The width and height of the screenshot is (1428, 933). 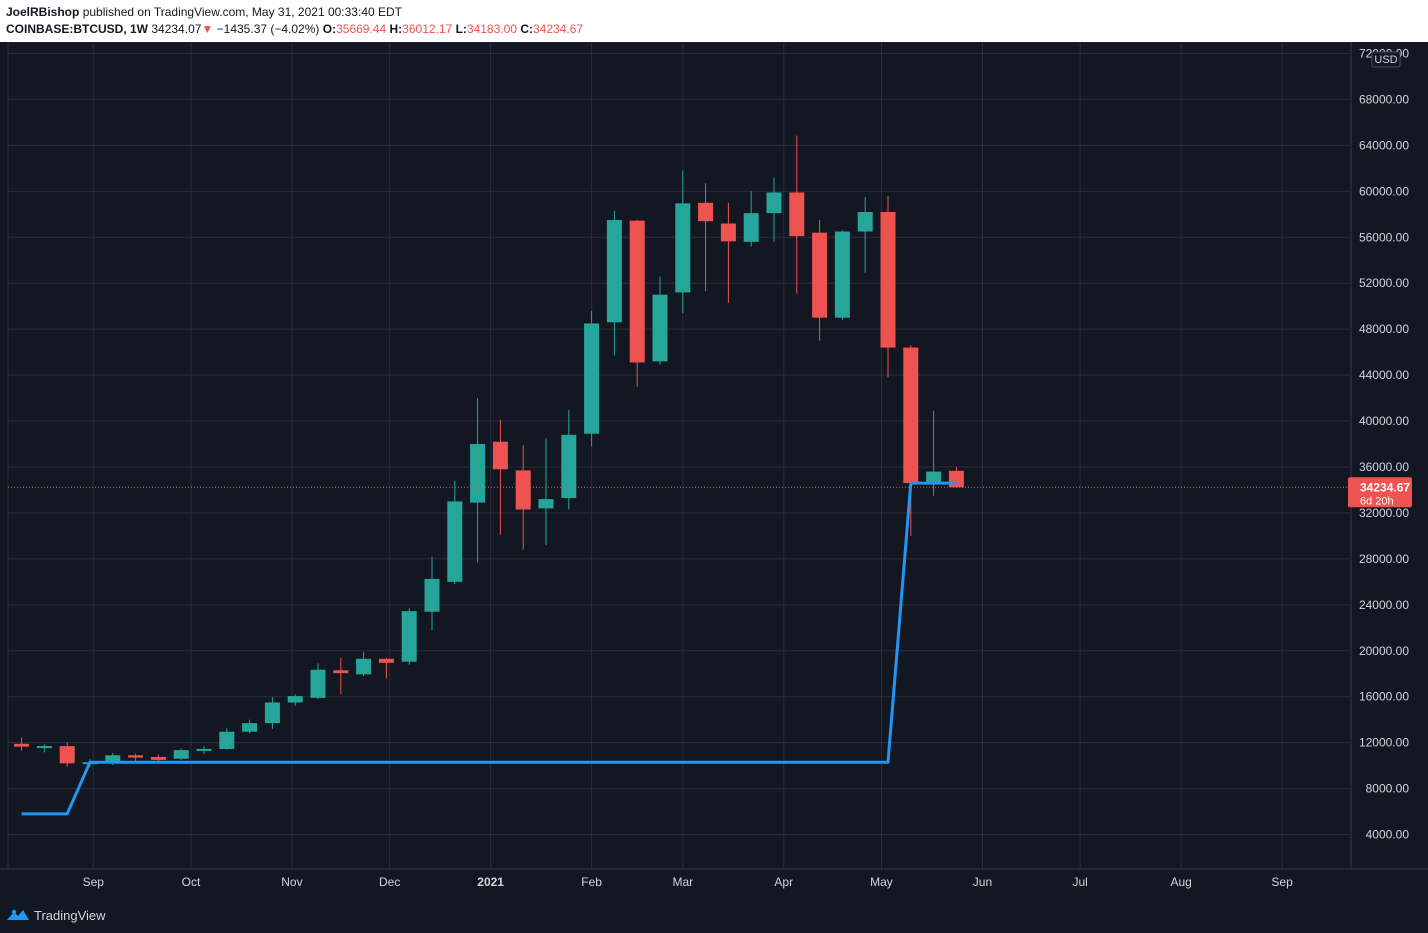 What do you see at coordinates (1384, 375) in the screenshot?
I see `y-tick-label: 44000.00` at bounding box center [1384, 375].